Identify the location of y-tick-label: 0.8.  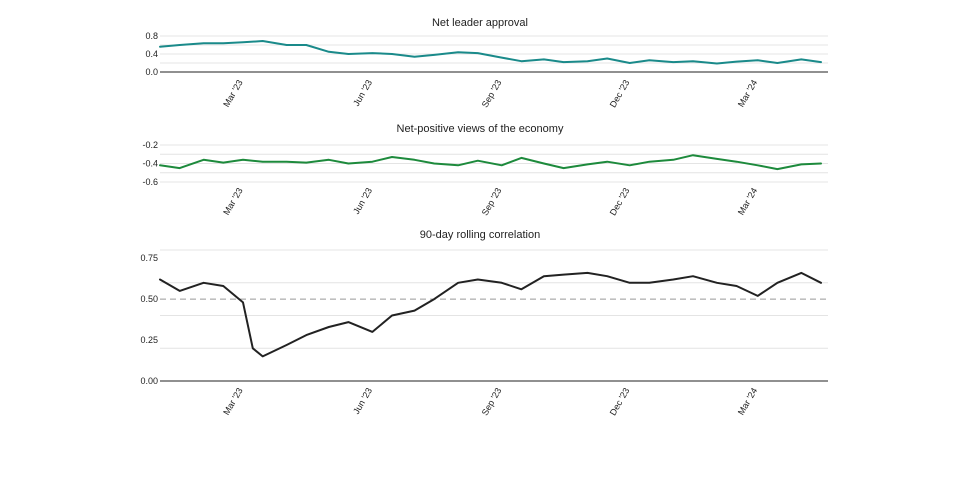
(151, 36).